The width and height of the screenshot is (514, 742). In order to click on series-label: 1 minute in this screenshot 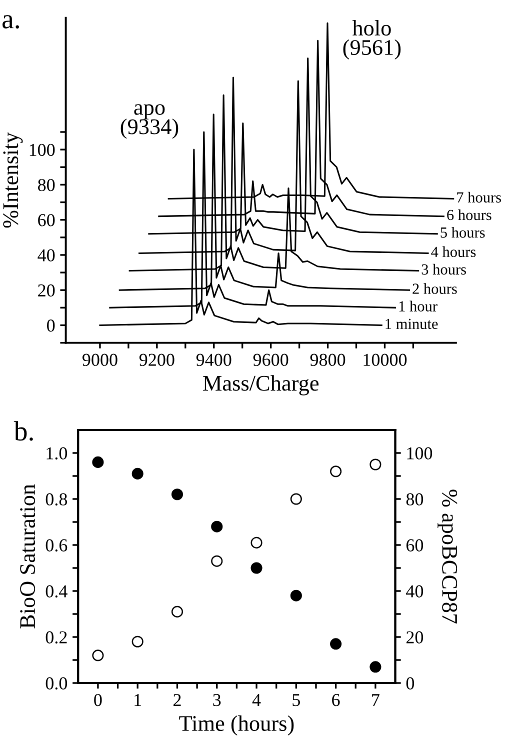, I will do `click(412, 324)`.